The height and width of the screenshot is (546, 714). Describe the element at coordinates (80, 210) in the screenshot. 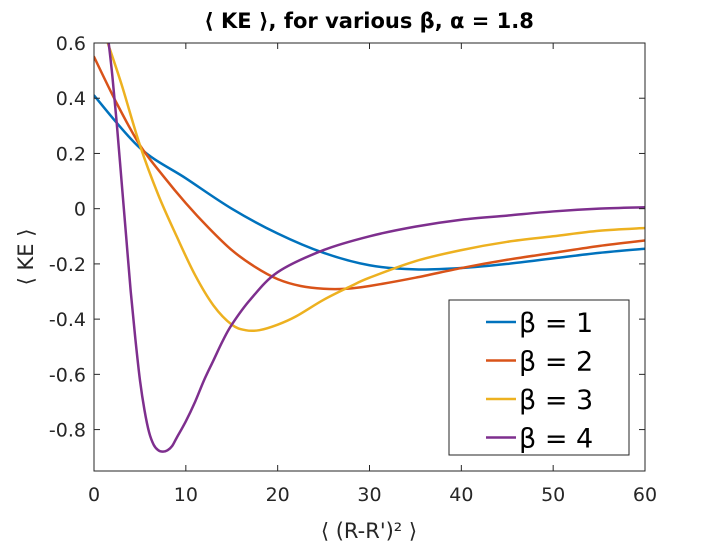

I see `y-tick-label: 0` at that location.